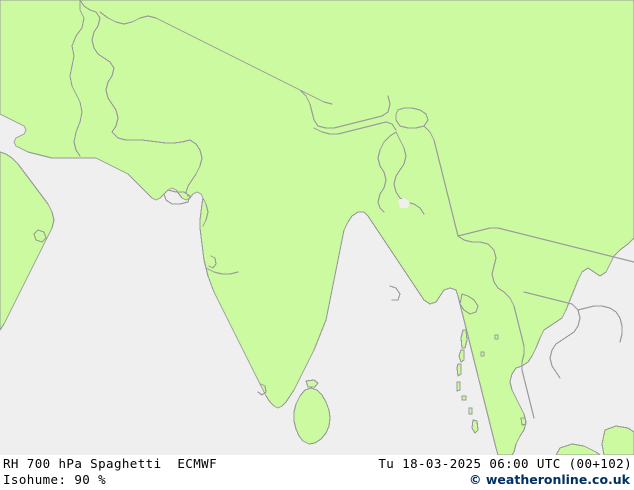 This screenshot has width=634, height=490. What do you see at coordinates (578, 449) in the screenshot?
I see `landmass-sumatra-north` at bounding box center [578, 449].